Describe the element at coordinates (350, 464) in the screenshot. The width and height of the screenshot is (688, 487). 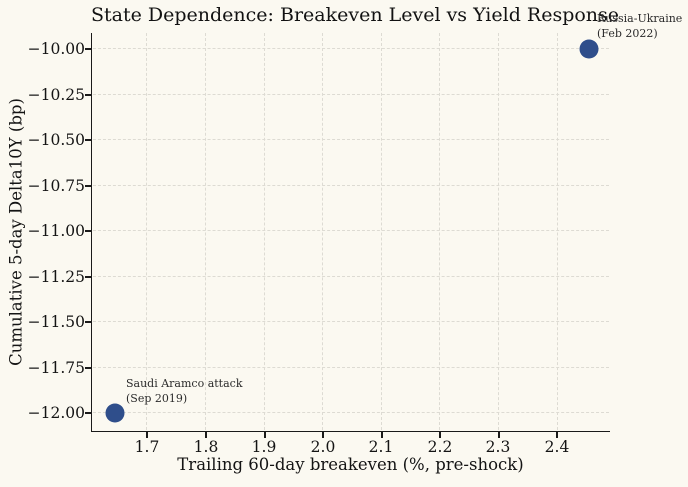
I see `x-axis-label: Trailing 60-day breakeven (%, pre-shock)` at that location.